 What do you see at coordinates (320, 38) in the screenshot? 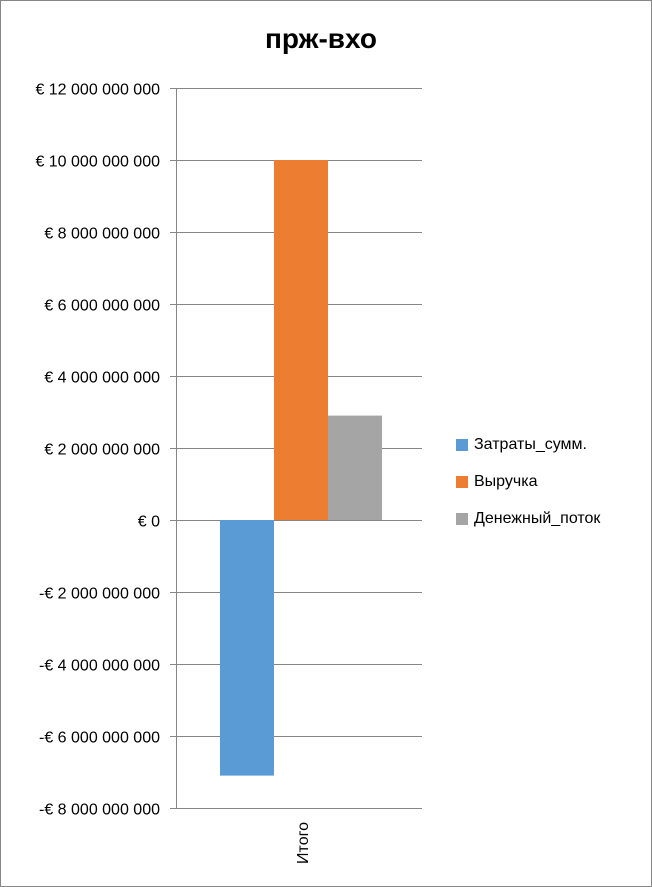
I see `chart-title: прж-вхо` at bounding box center [320, 38].